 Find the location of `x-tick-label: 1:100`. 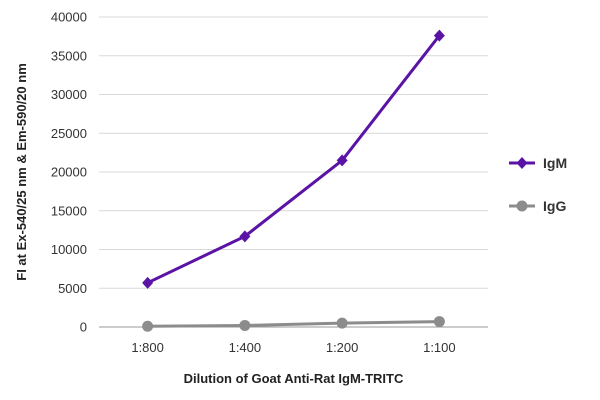

x-tick-label: 1:100 is located at coordinates (439, 347).